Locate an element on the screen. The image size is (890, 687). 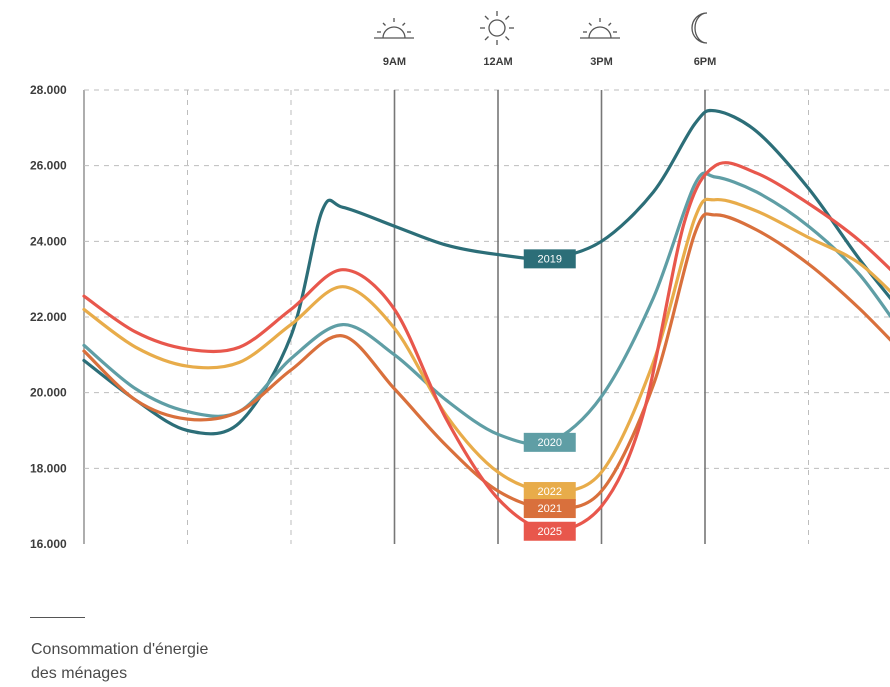
chart-caption: Consommation d'énergie des ménages is located at coordinates (151, 662).